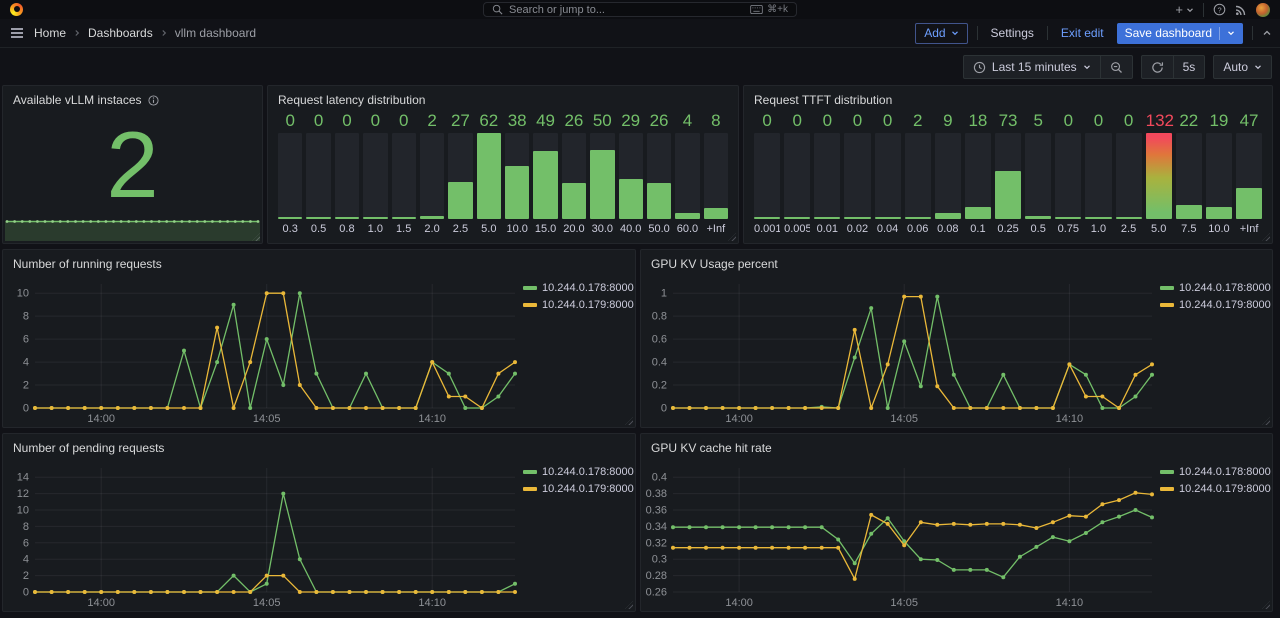 This screenshot has width=1280, height=618. What do you see at coordinates (517, 229) in the screenshot?
I see `gauge-bar-label: 10.0` at bounding box center [517, 229].